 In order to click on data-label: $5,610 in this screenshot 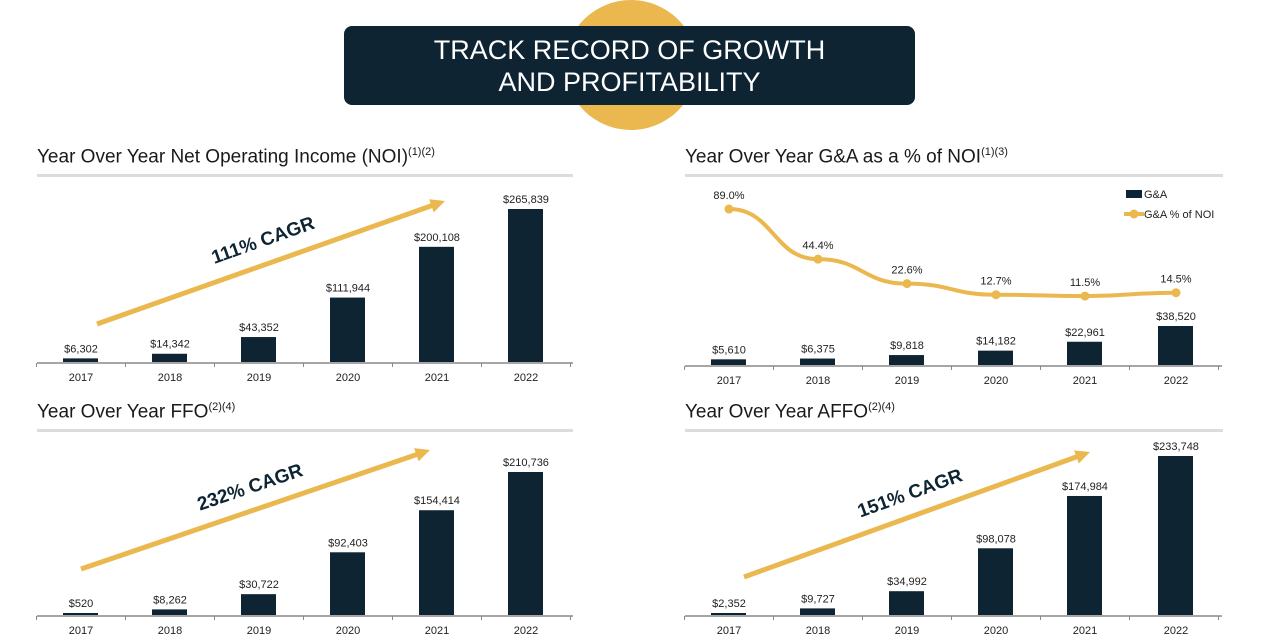, I will do `click(729, 350)`.